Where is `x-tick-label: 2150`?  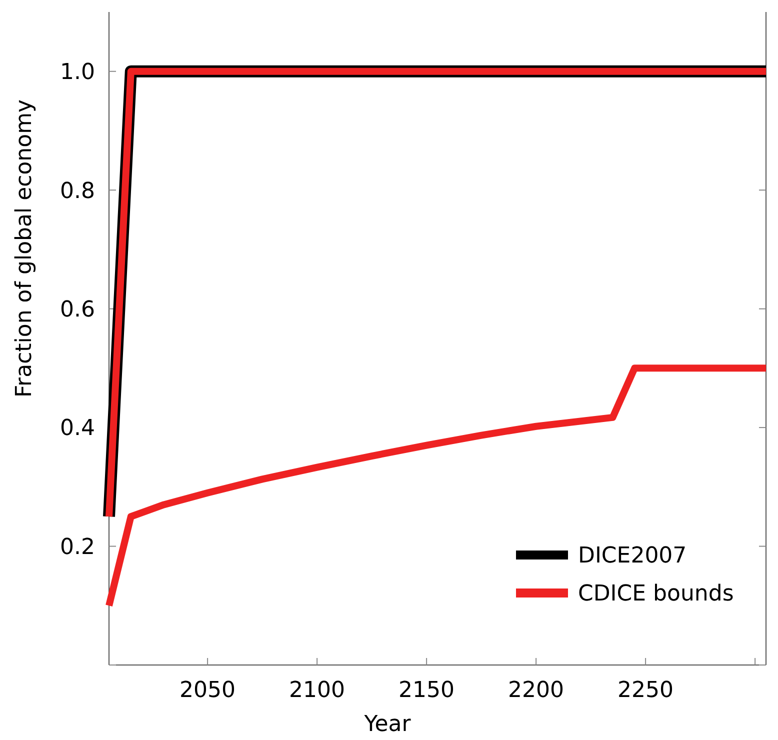
x-tick-label: 2150 is located at coordinates (426, 690).